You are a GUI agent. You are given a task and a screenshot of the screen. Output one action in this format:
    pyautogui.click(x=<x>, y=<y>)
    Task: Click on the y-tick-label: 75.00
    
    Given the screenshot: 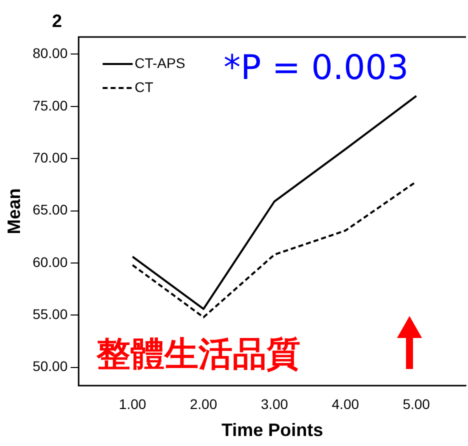 What is the action you would take?
    pyautogui.click(x=50, y=105)
    